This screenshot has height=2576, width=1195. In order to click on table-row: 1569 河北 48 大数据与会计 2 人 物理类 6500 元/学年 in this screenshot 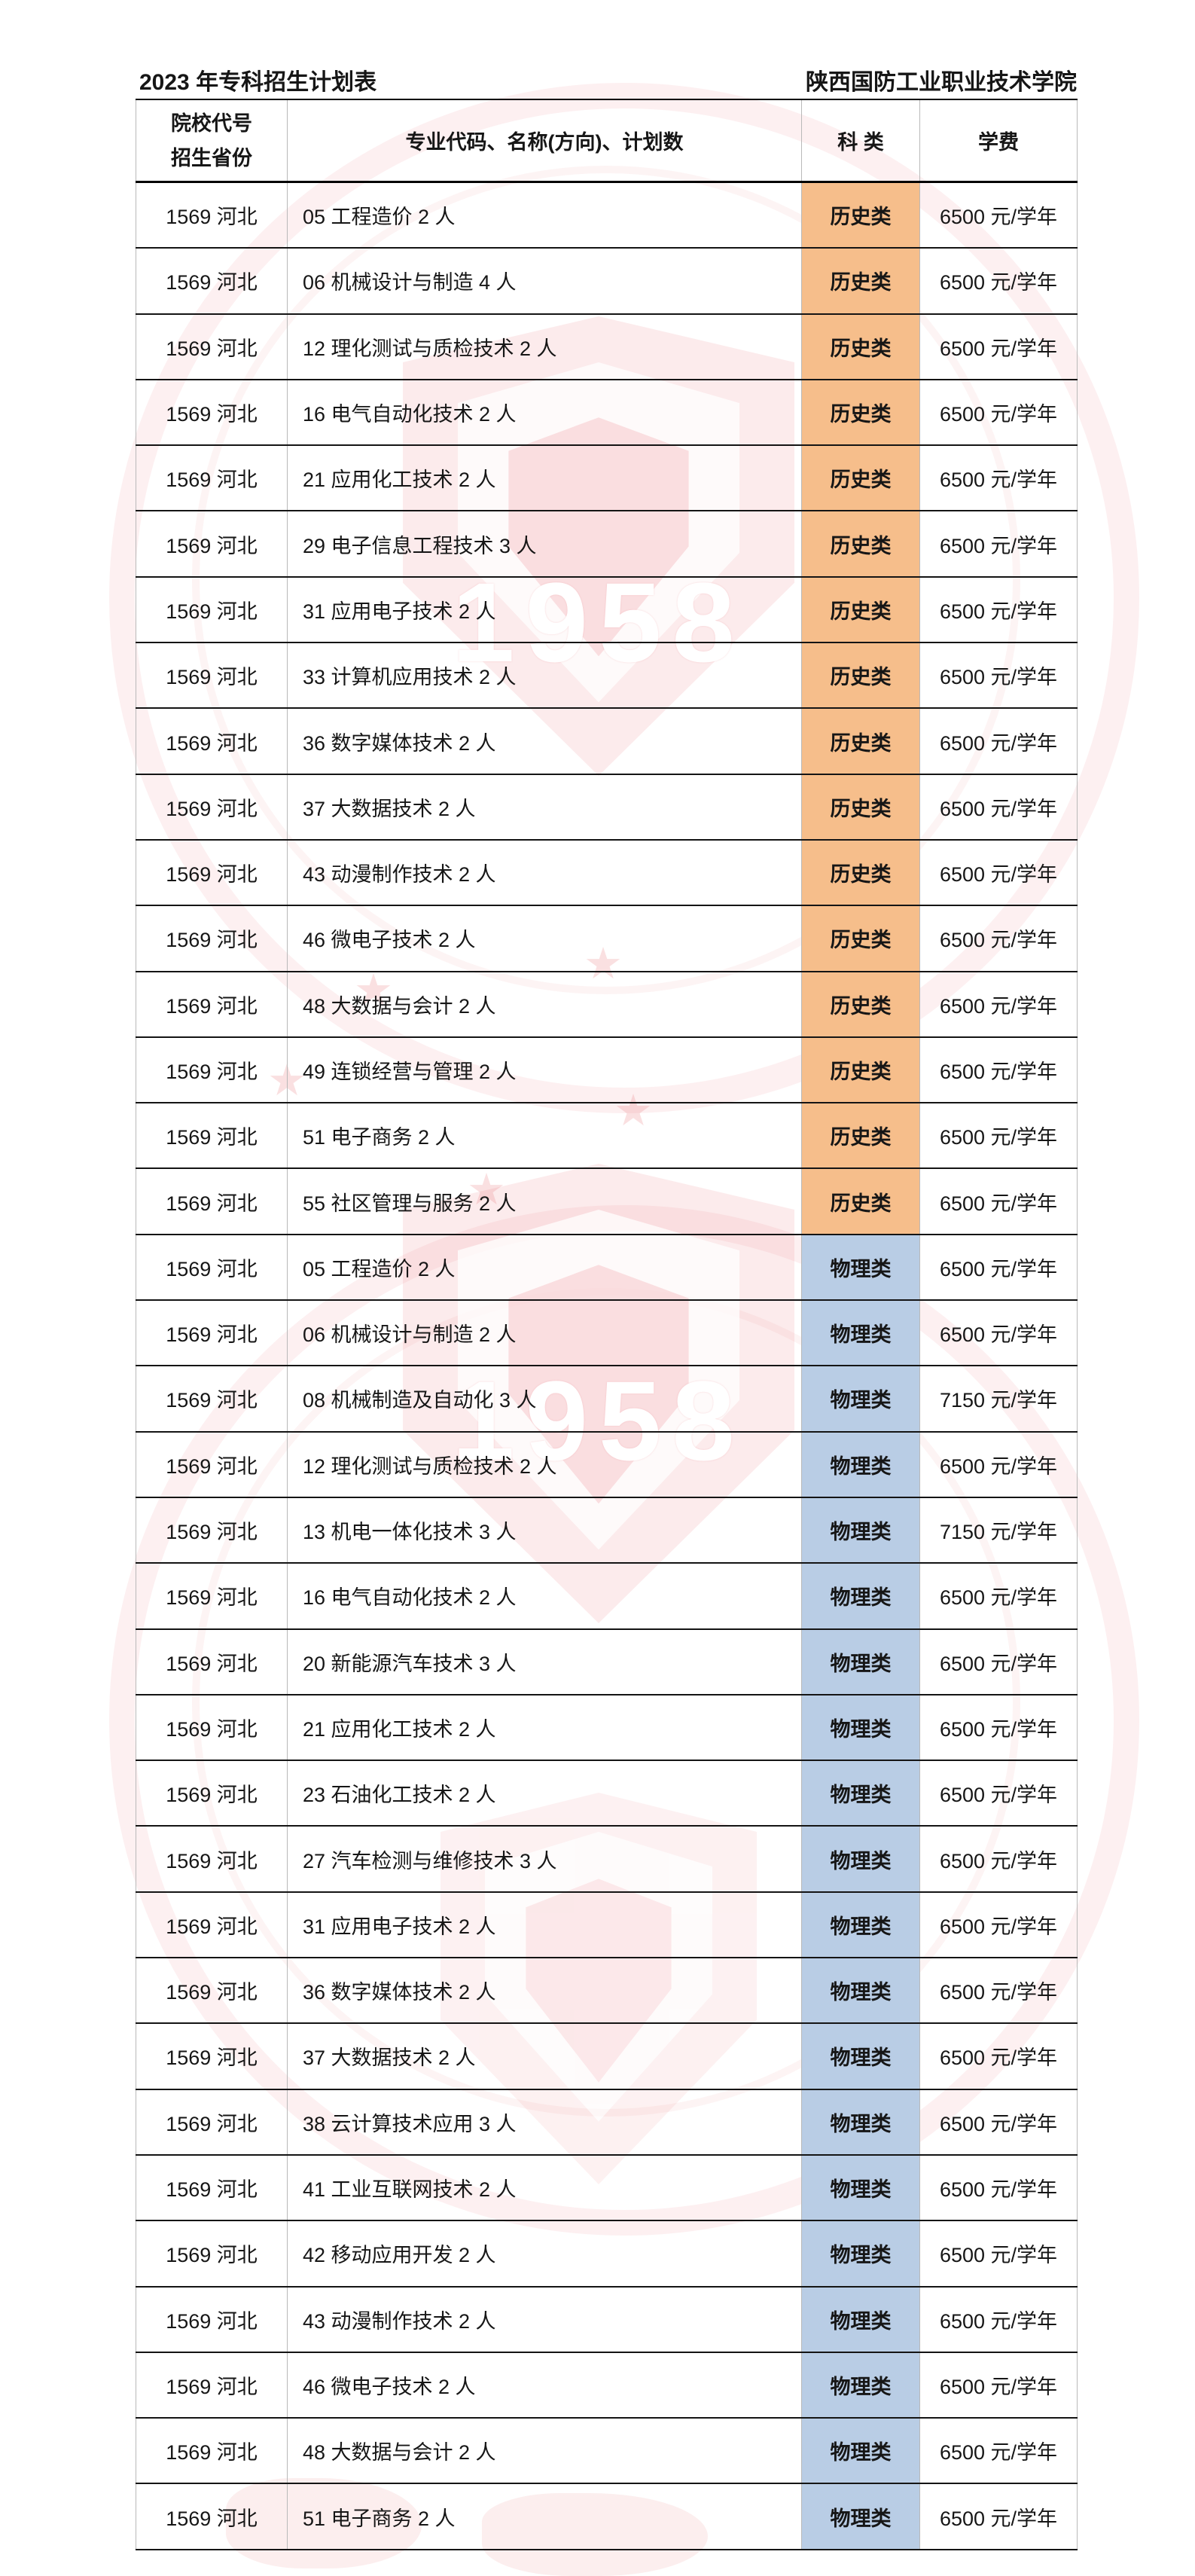, I will do `click(607, 2452)`.